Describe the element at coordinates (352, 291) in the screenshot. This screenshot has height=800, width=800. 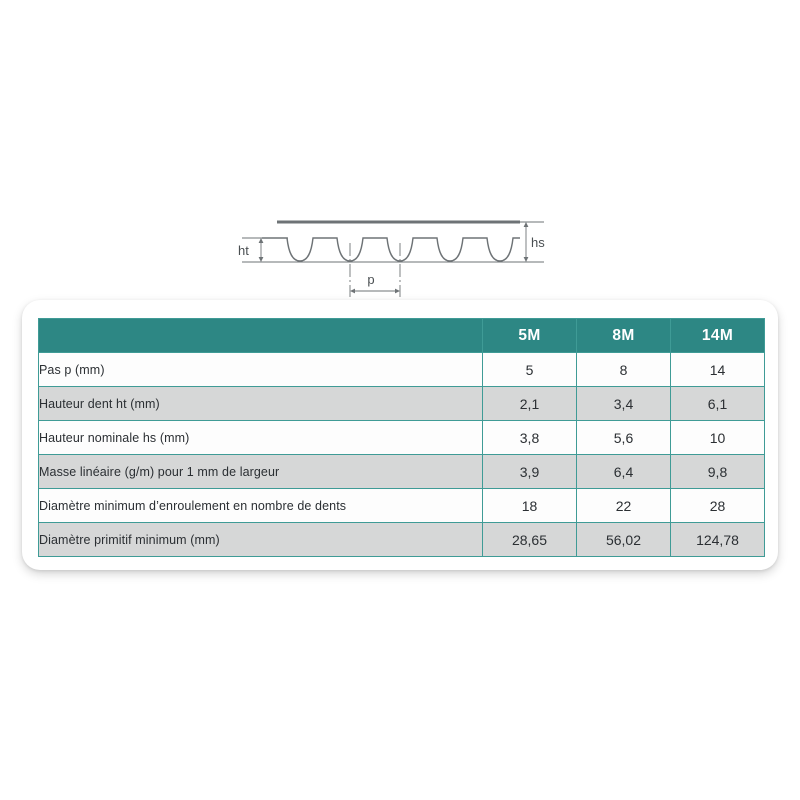
I see `pitch-arrowhead-left` at that location.